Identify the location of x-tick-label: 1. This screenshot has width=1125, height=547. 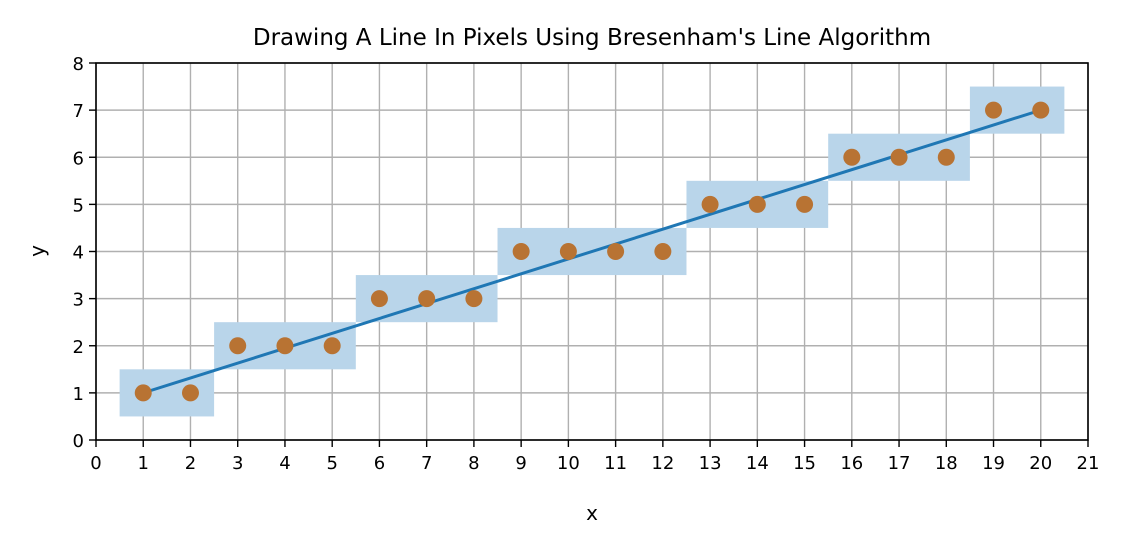
(143, 463).